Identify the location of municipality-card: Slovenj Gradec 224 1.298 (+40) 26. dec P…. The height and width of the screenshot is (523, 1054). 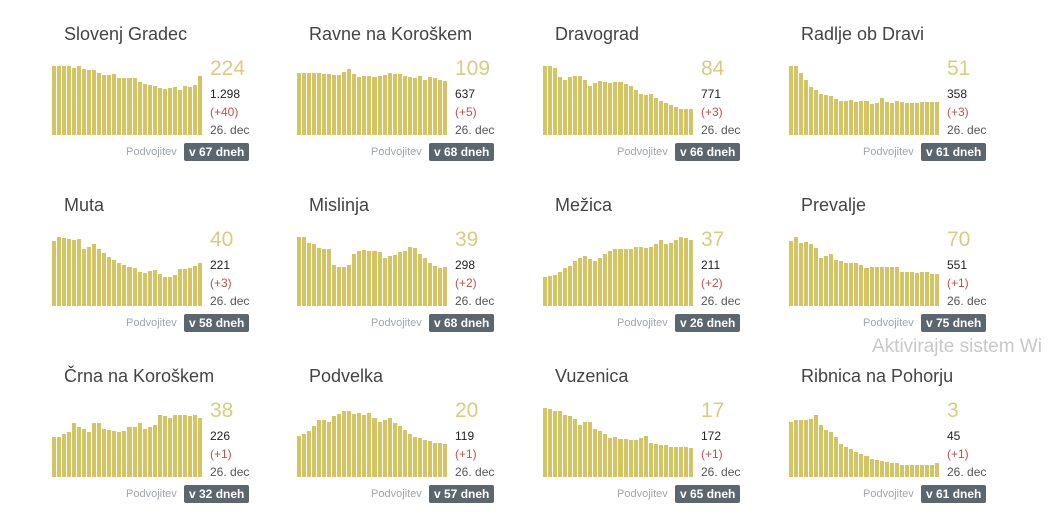
(175, 95).